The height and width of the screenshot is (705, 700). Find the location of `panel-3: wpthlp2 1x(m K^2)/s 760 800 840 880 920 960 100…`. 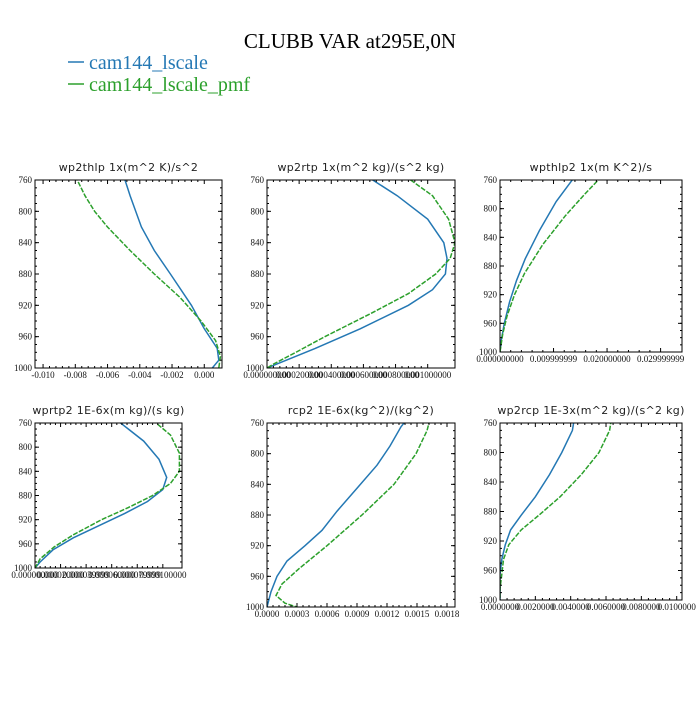

panel-3: wpthlp2 1x(m K^2)/s 760 800 840 880 920 960 100… is located at coordinates (580, 262).